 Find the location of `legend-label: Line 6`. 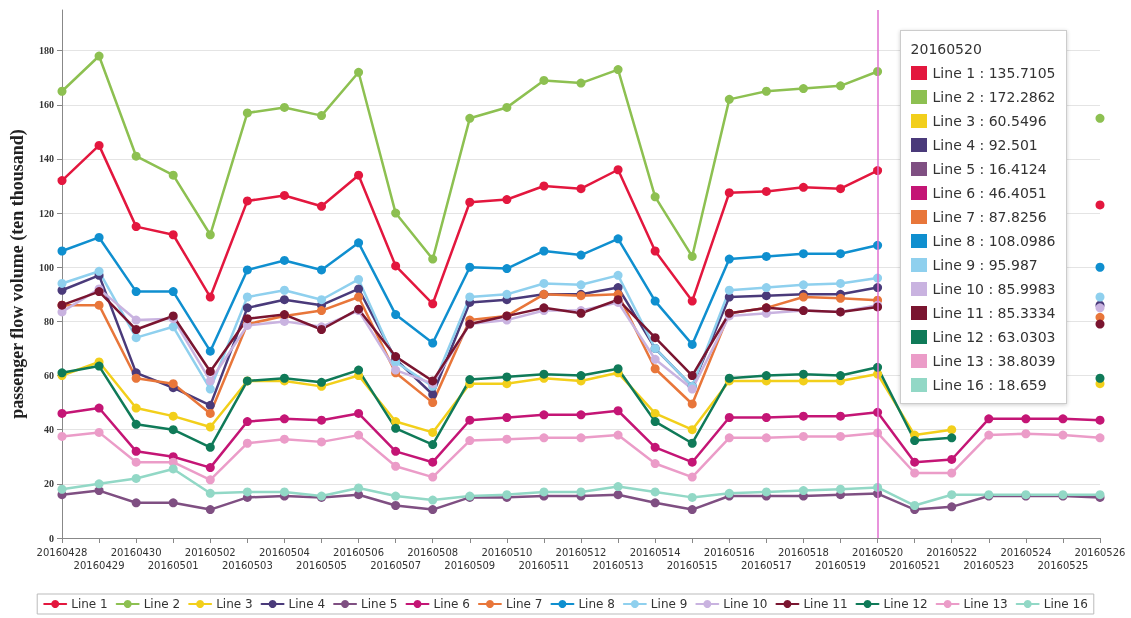

legend-label: Line 6 is located at coordinates (451, 604).